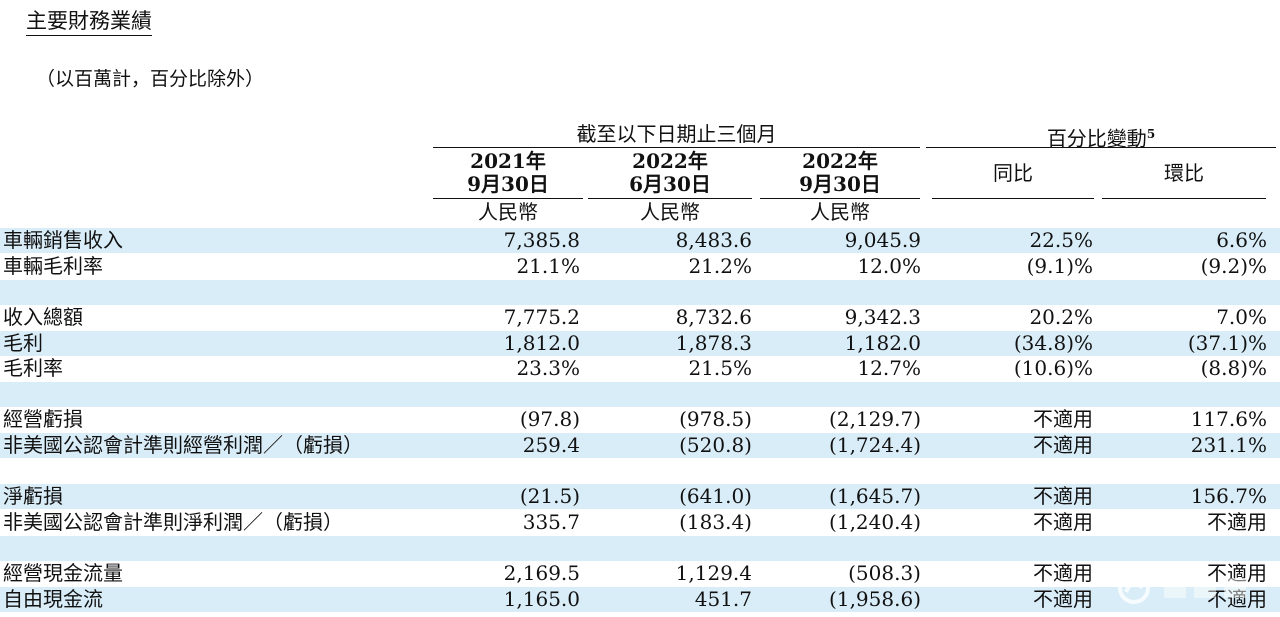  What do you see at coordinates (676, 134) in the screenshot?
I see `group-header-three-months: 截至以下日期止三個月` at bounding box center [676, 134].